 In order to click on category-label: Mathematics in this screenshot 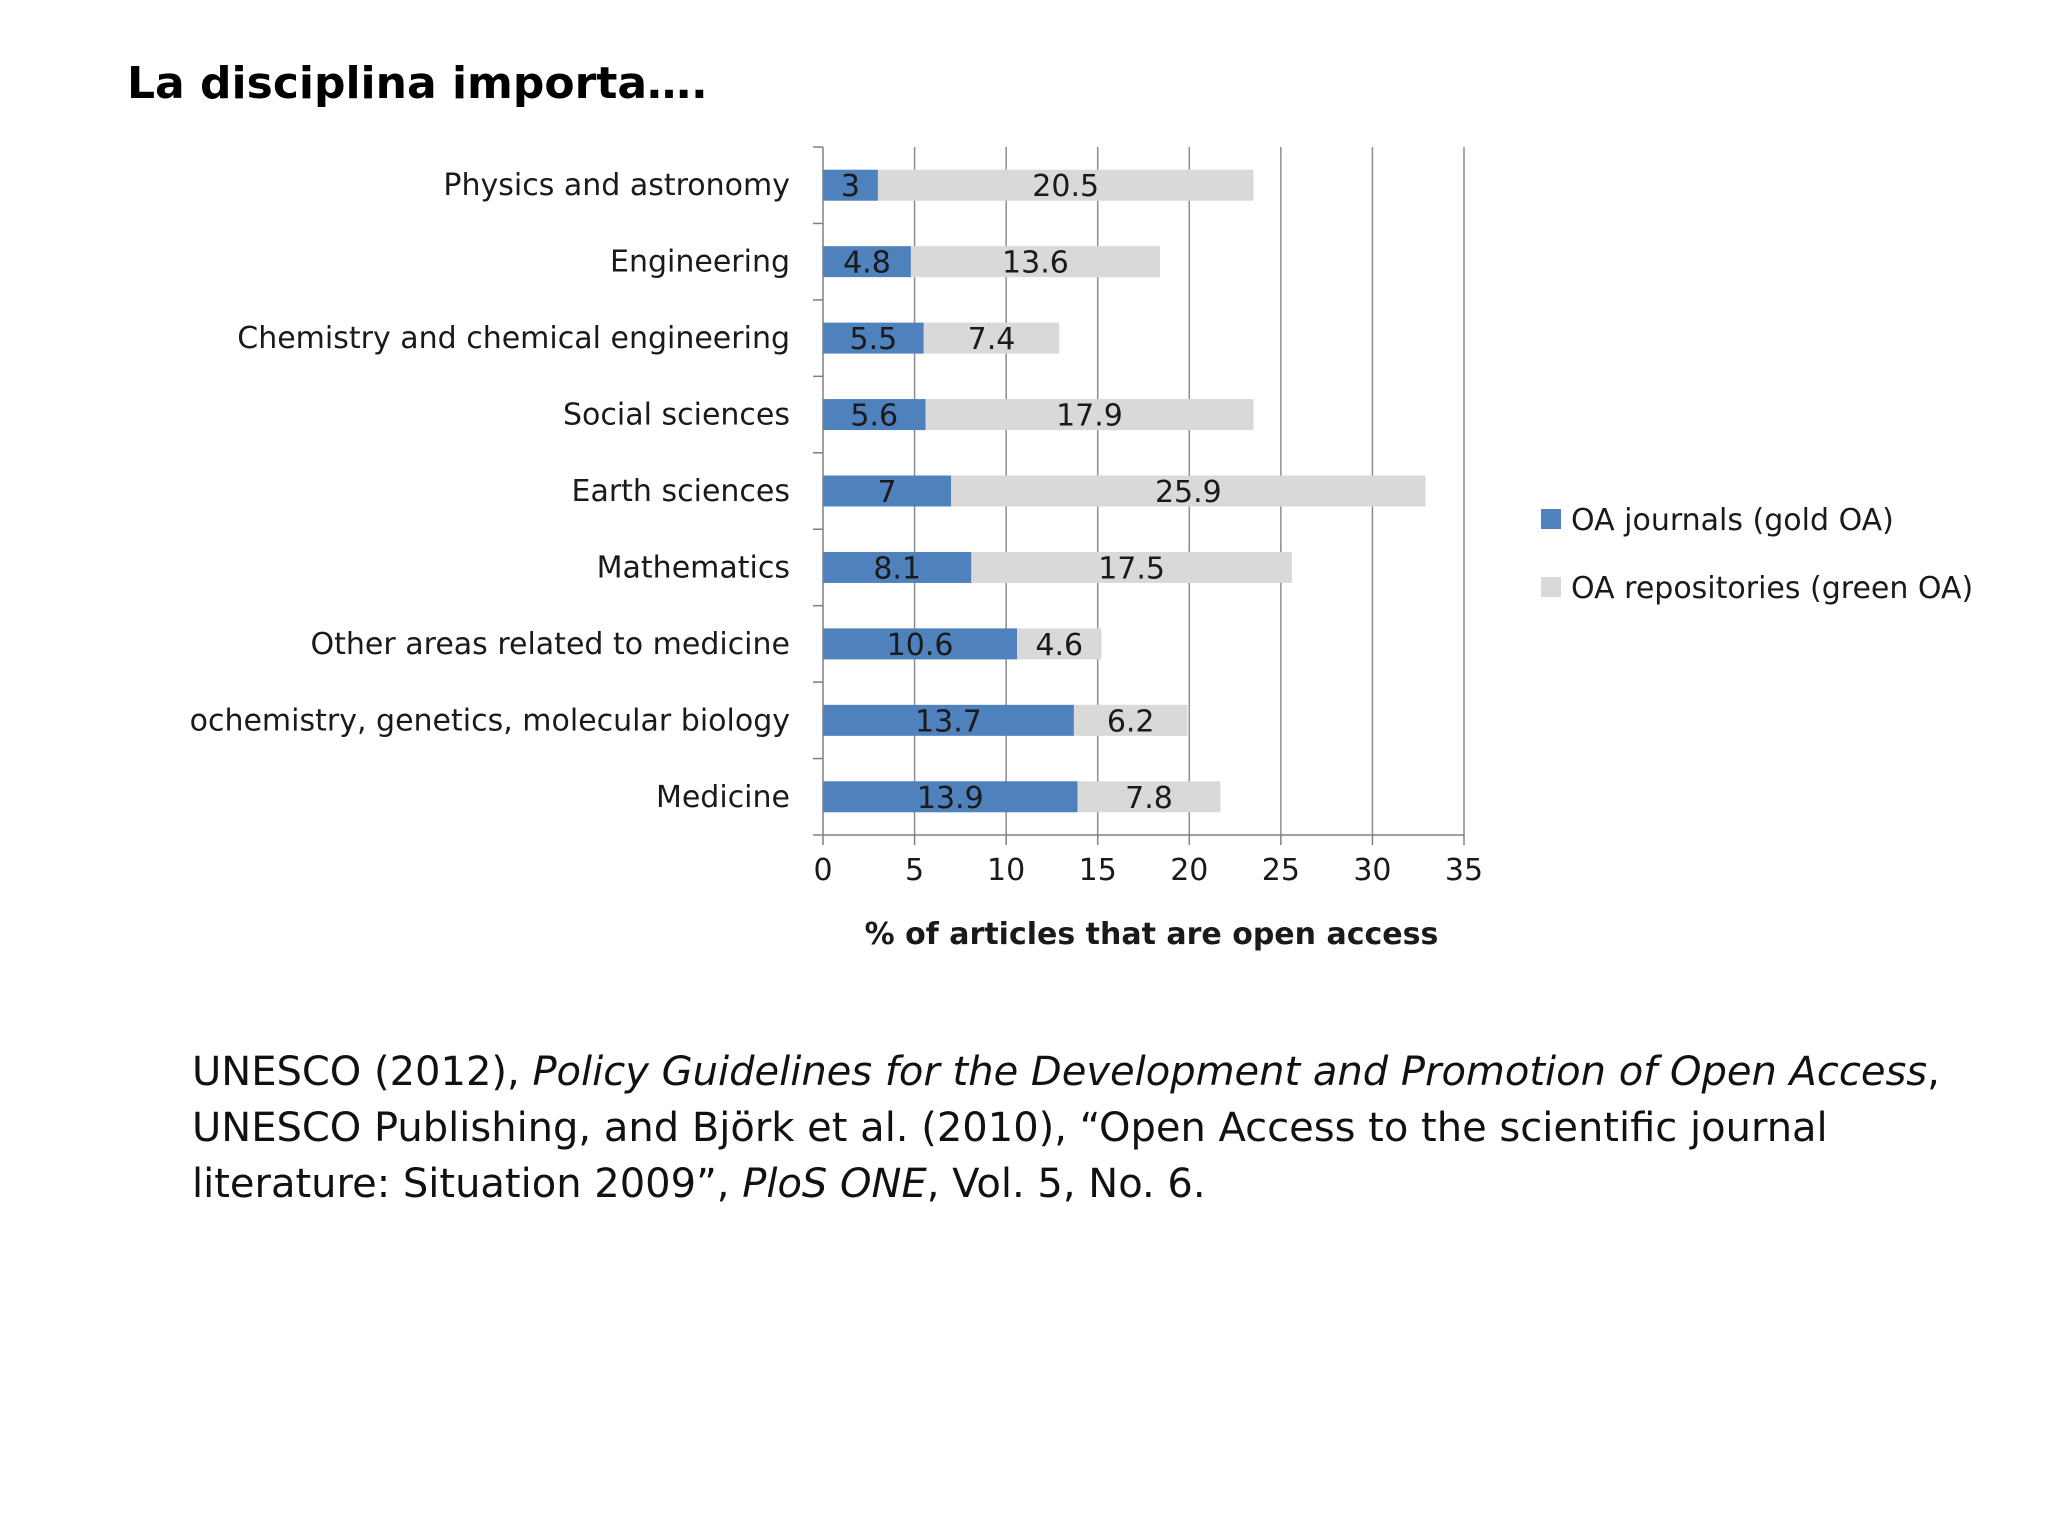, I will do `click(693, 567)`.